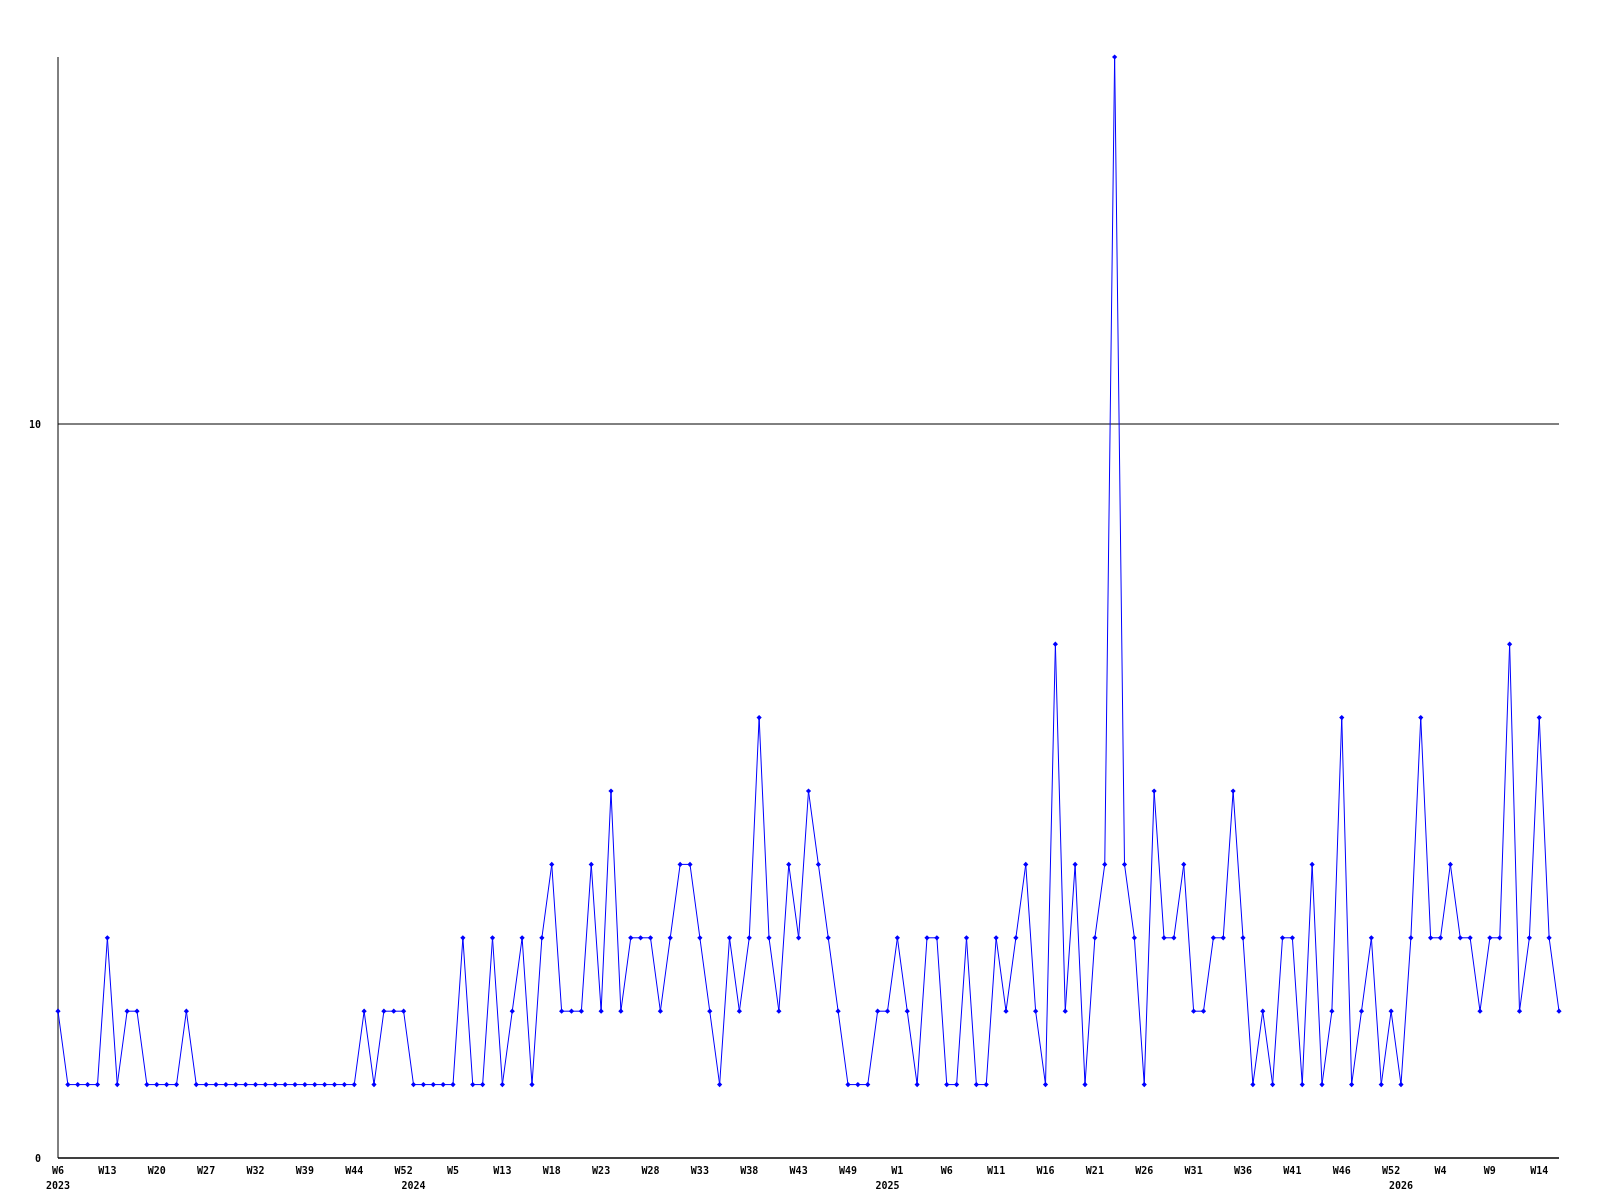 The width and height of the screenshot is (1600, 1200). What do you see at coordinates (887, 1185) in the screenshot?
I see `text: 2025` at bounding box center [887, 1185].